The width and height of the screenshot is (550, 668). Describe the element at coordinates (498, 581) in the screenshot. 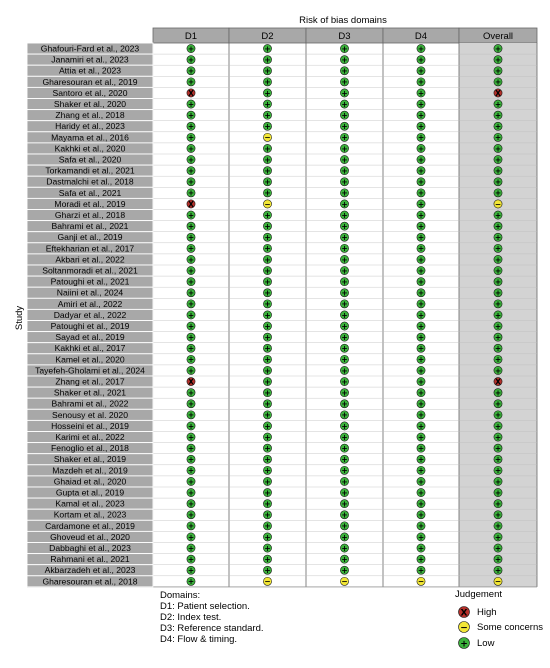

I see `judgement-mark-some-overall: −` at that location.